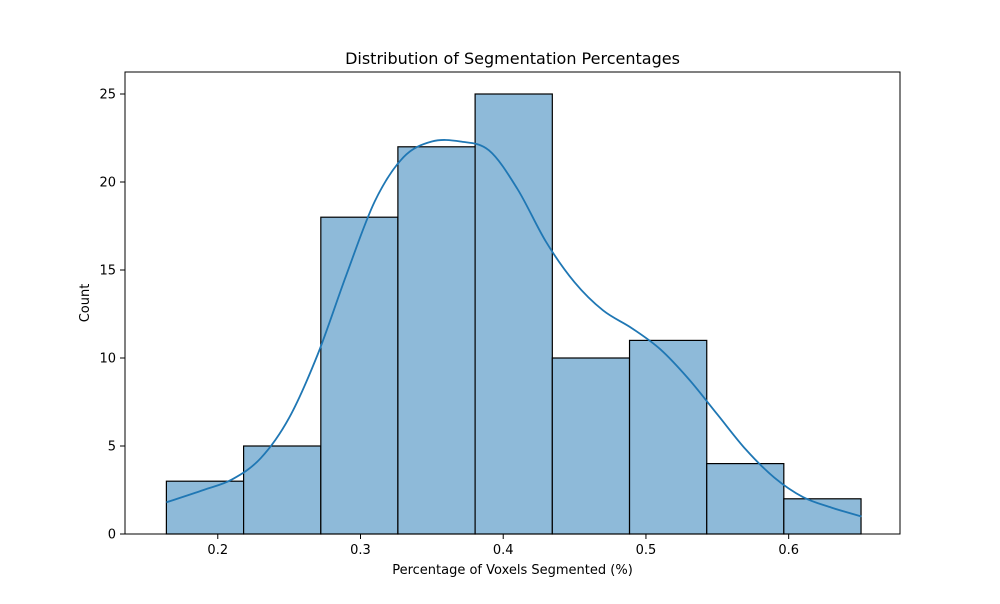 This screenshot has height=604, width=1000. I want to click on y-axis-label: Count, so click(85, 303).